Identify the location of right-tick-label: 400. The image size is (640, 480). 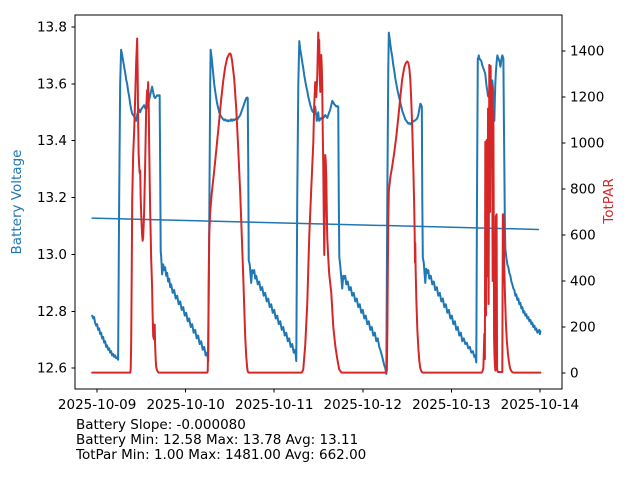
(583, 281).